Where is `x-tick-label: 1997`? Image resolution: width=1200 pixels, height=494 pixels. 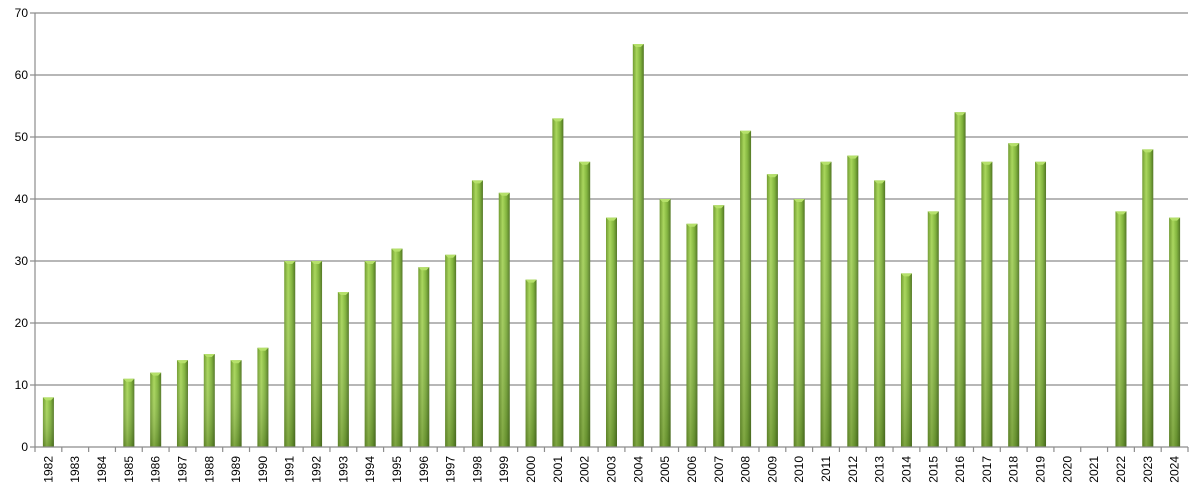 x-tick-label: 1997 is located at coordinates (451, 469).